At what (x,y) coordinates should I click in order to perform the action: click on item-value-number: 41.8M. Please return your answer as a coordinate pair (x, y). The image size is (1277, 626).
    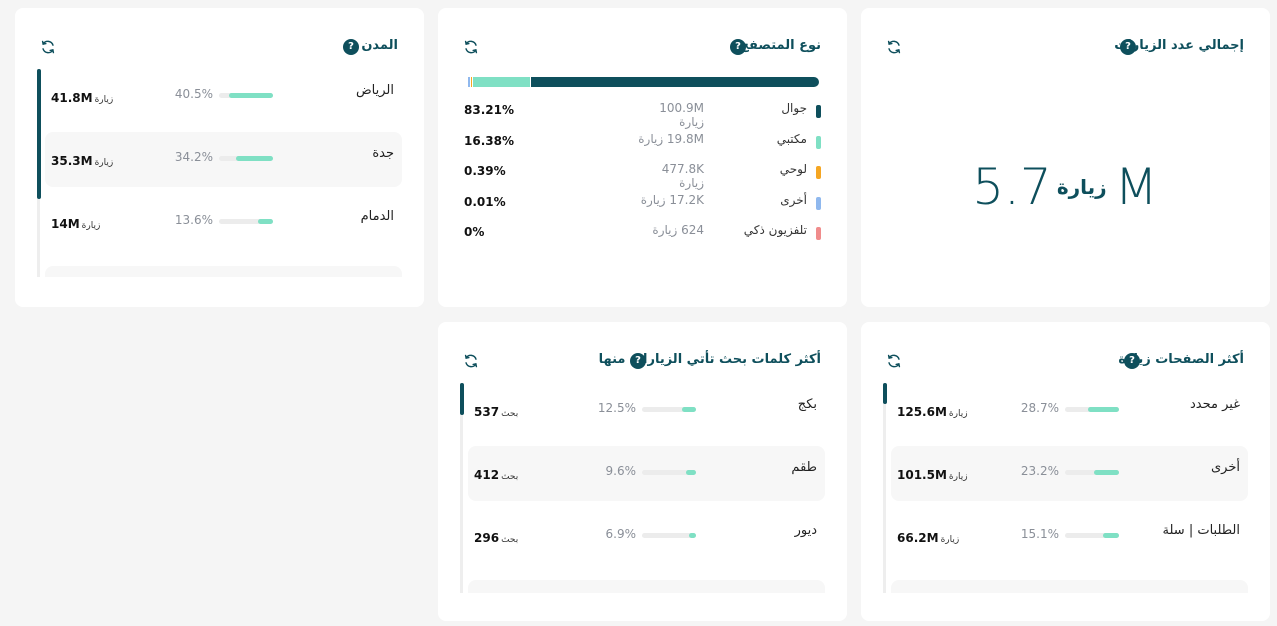
    Looking at the image, I should click on (72, 98).